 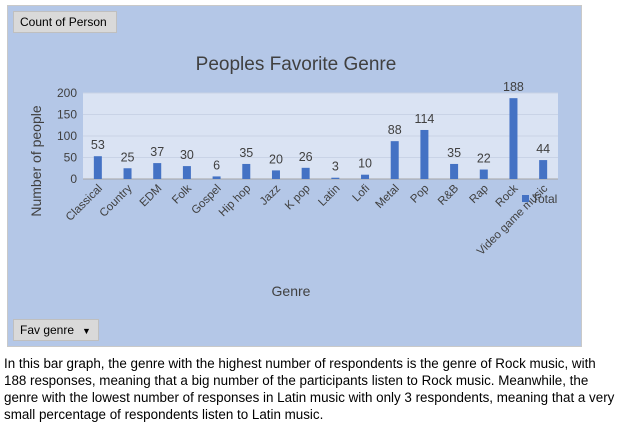 What do you see at coordinates (276, 159) in the screenshot?
I see `data-label: 20` at bounding box center [276, 159].